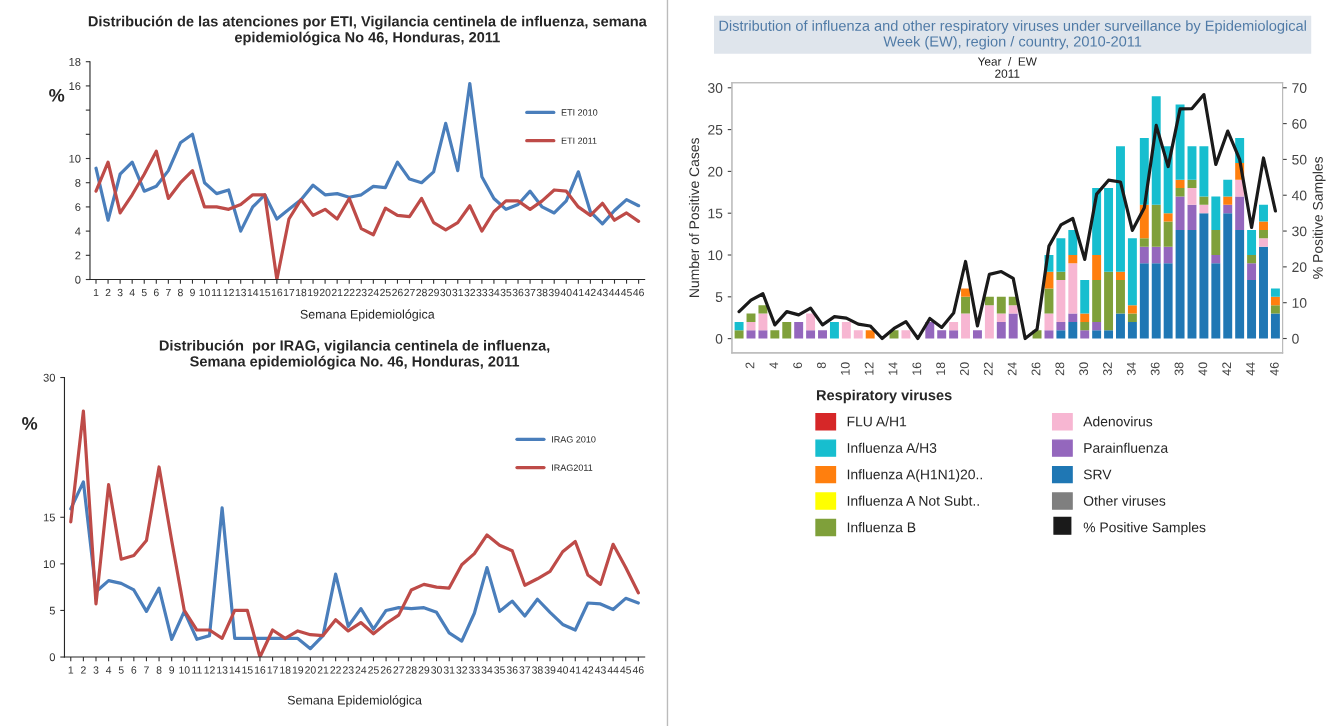 The width and height of the screenshot is (1343, 726). What do you see at coordinates (71, 670) in the screenshot?
I see `x-tick-label: 1` at bounding box center [71, 670].